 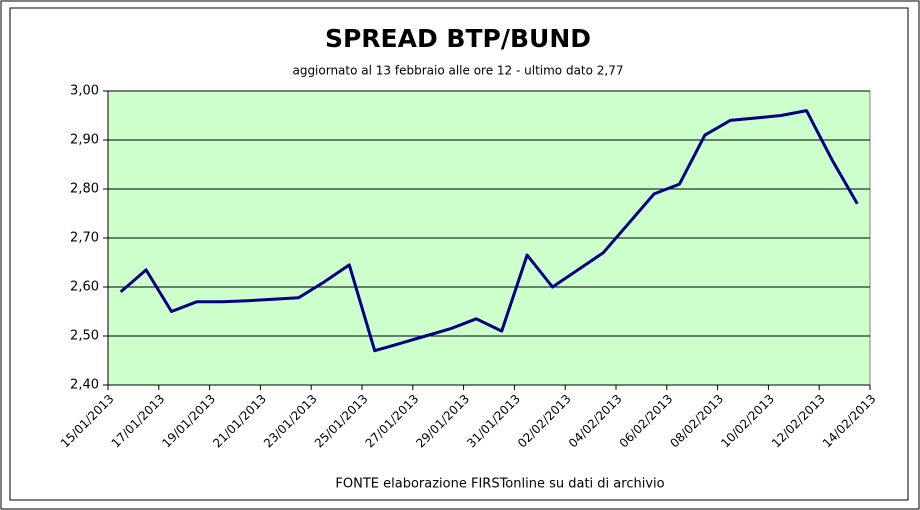 What do you see at coordinates (84, 336) in the screenshot?
I see `y-tick-label: 2,50` at bounding box center [84, 336].